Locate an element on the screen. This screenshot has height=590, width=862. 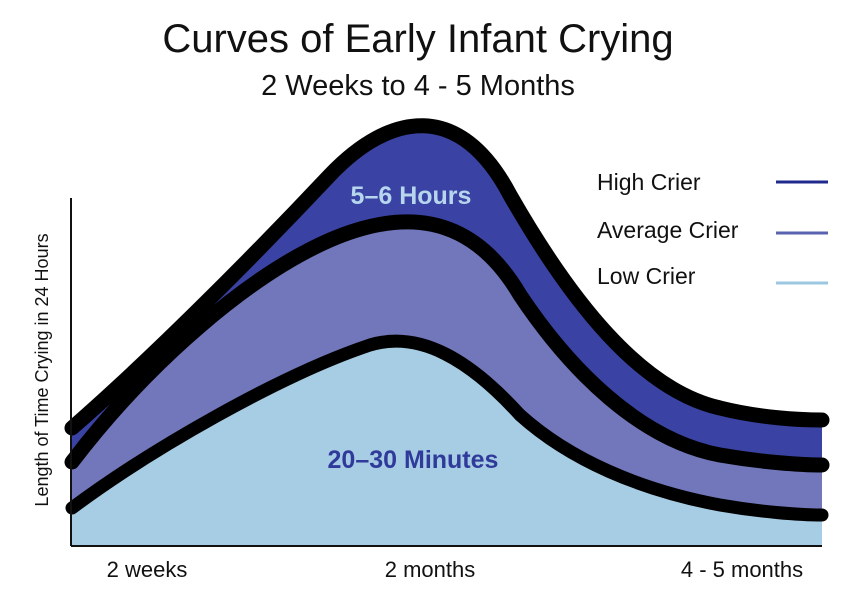
chart-subtitle: 2 Weeks to 4 - 5 Months is located at coordinates (418, 86).